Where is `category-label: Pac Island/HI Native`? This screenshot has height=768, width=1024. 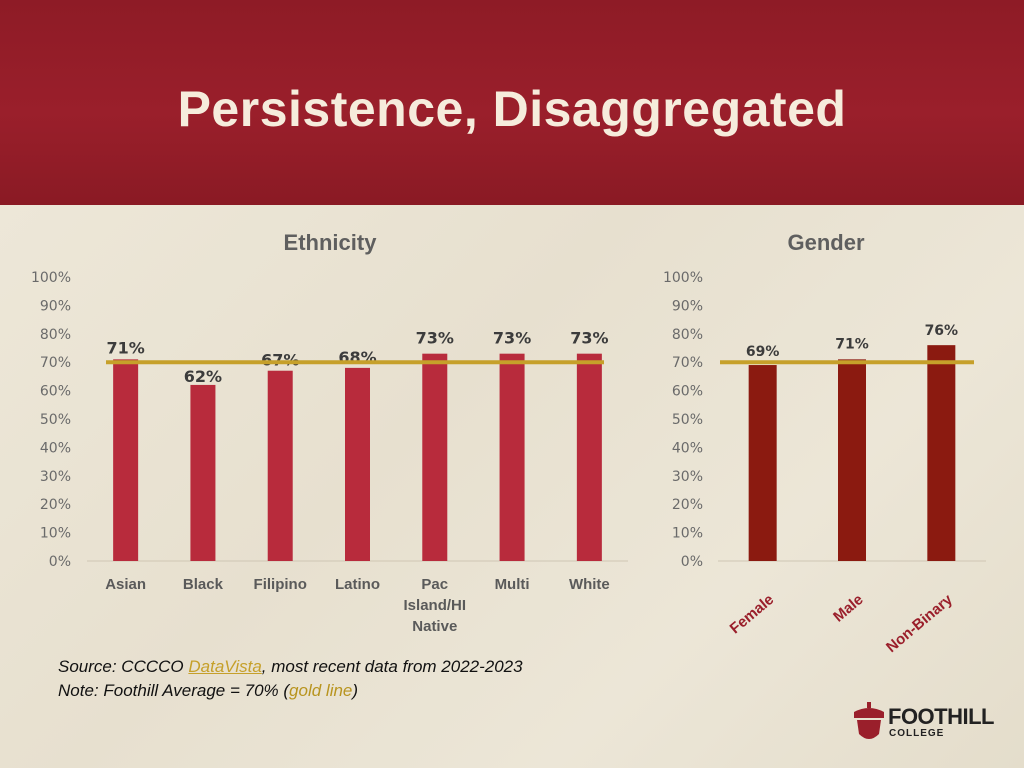
category-label: Pac Island/HI Native is located at coordinates (435, 605).